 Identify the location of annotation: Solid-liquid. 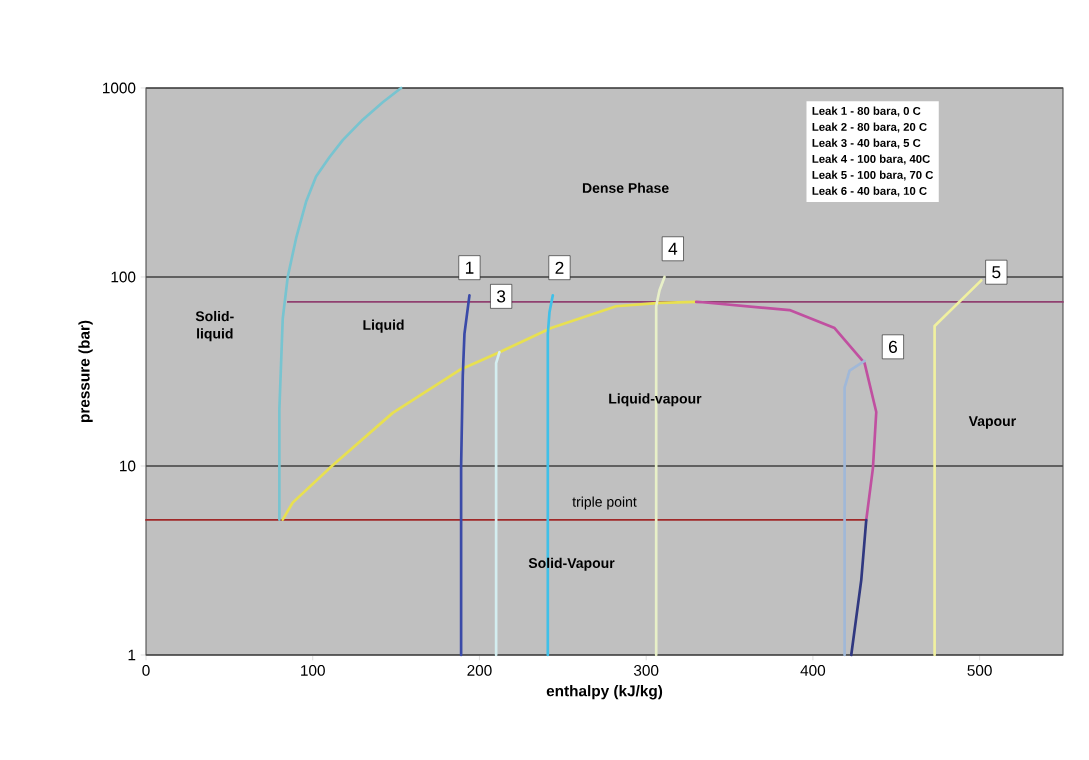
(214, 326).